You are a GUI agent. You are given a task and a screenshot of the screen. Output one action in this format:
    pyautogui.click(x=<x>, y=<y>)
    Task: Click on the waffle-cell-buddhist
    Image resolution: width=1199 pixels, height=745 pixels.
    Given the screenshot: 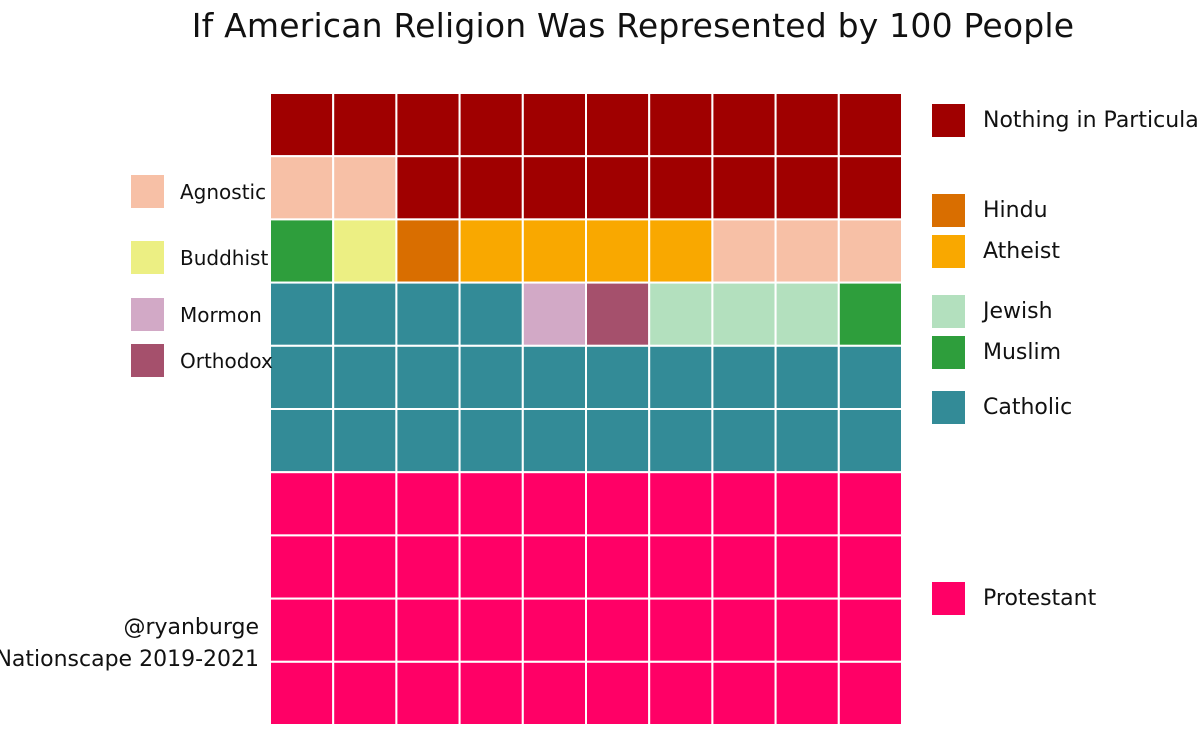 What is the action you would take?
    pyautogui.click(x=365, y=251)
    